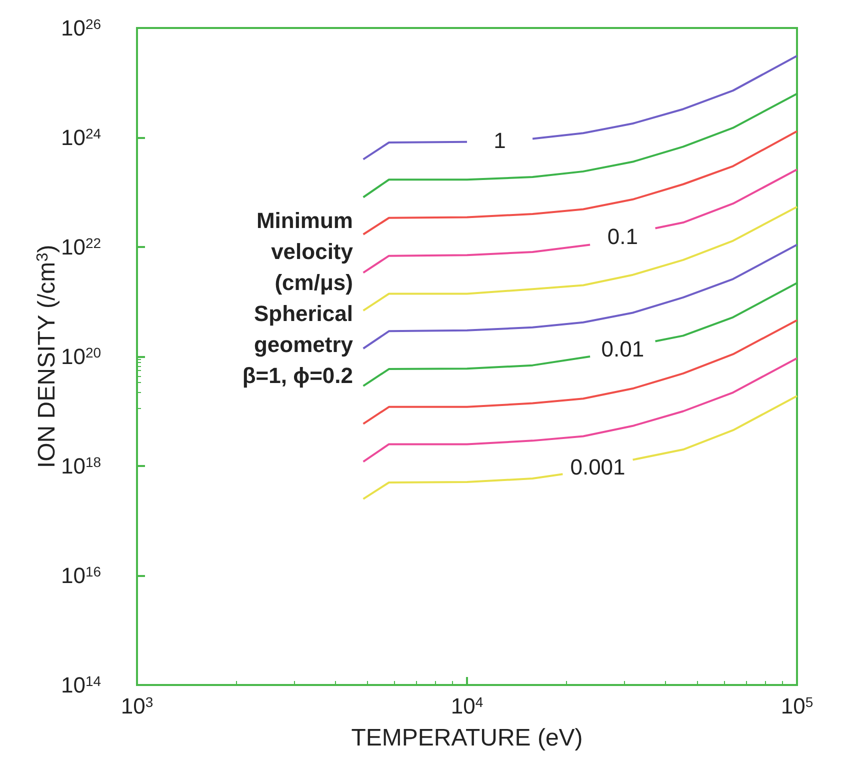 The height and width of the screenshot is (769, 844). Describe the element at coordinates (467, 738) in the screenshot. I see `x-axis-title: TEMPERATURE (eV)` at that location.